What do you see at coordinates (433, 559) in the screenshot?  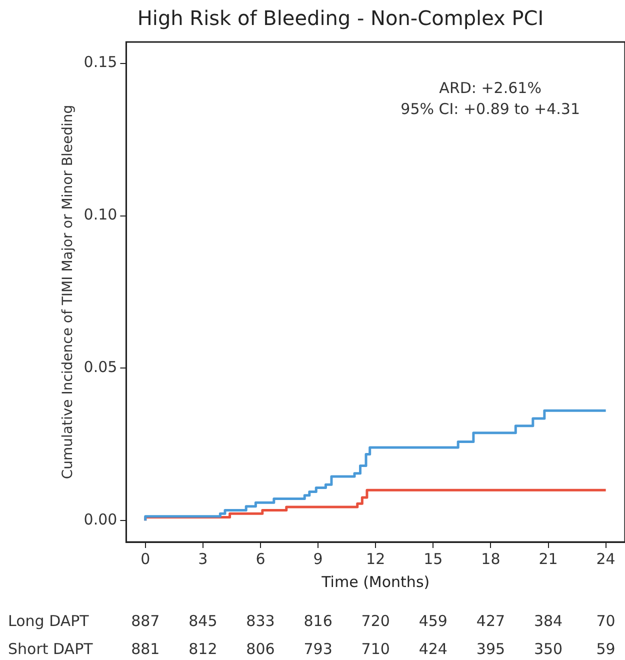 I see `x-tick-label: 15` at bounding box center [433, 559].